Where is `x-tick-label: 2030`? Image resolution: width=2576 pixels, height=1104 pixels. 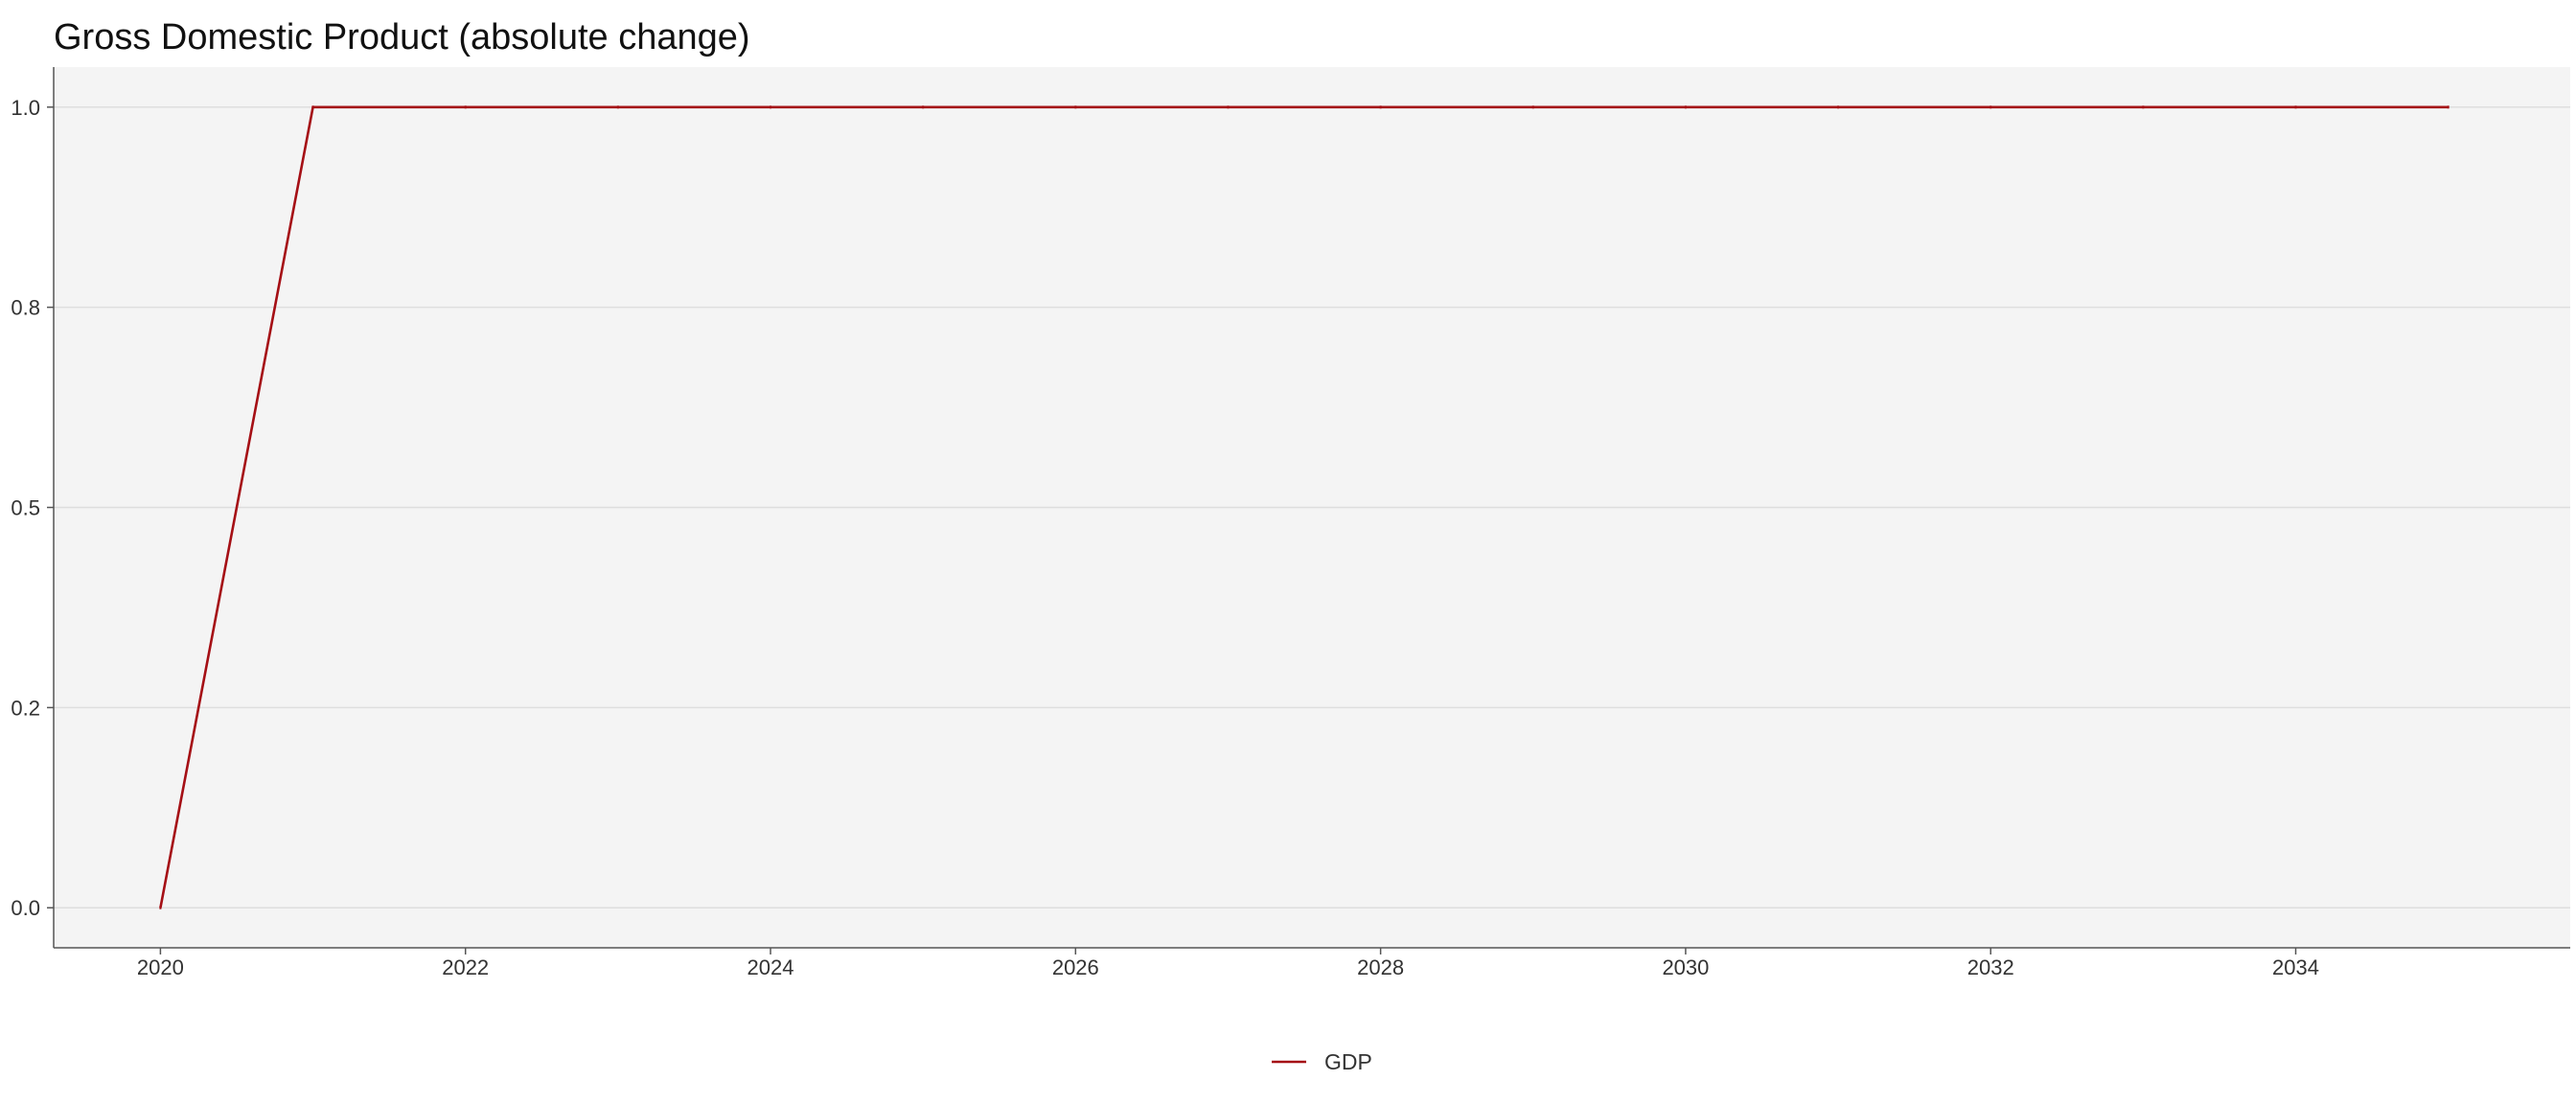 x-tick-label: 2030 is located at coordinates (1685, 967).